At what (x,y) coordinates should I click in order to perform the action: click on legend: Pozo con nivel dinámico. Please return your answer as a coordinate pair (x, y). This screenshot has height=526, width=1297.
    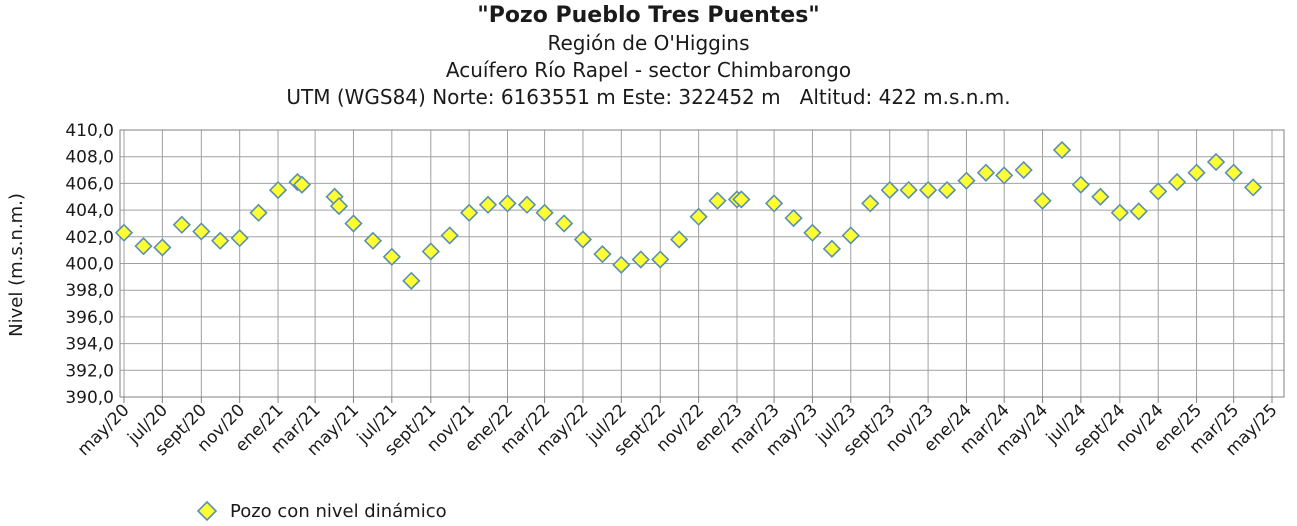
    Looking at the image, I should click on (321, 511).